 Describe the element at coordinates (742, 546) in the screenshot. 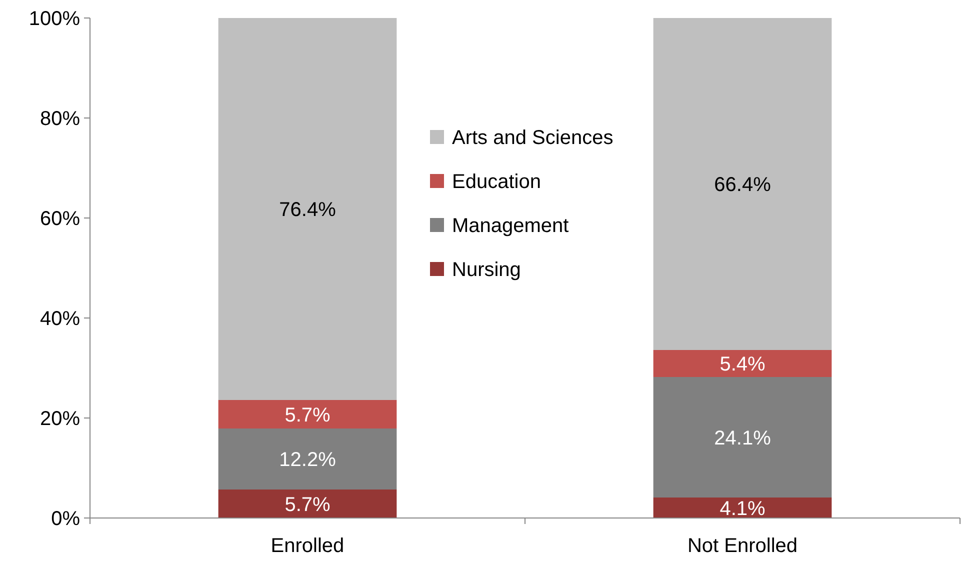

I see `x-tick-label: Not Enrolled` at that location.